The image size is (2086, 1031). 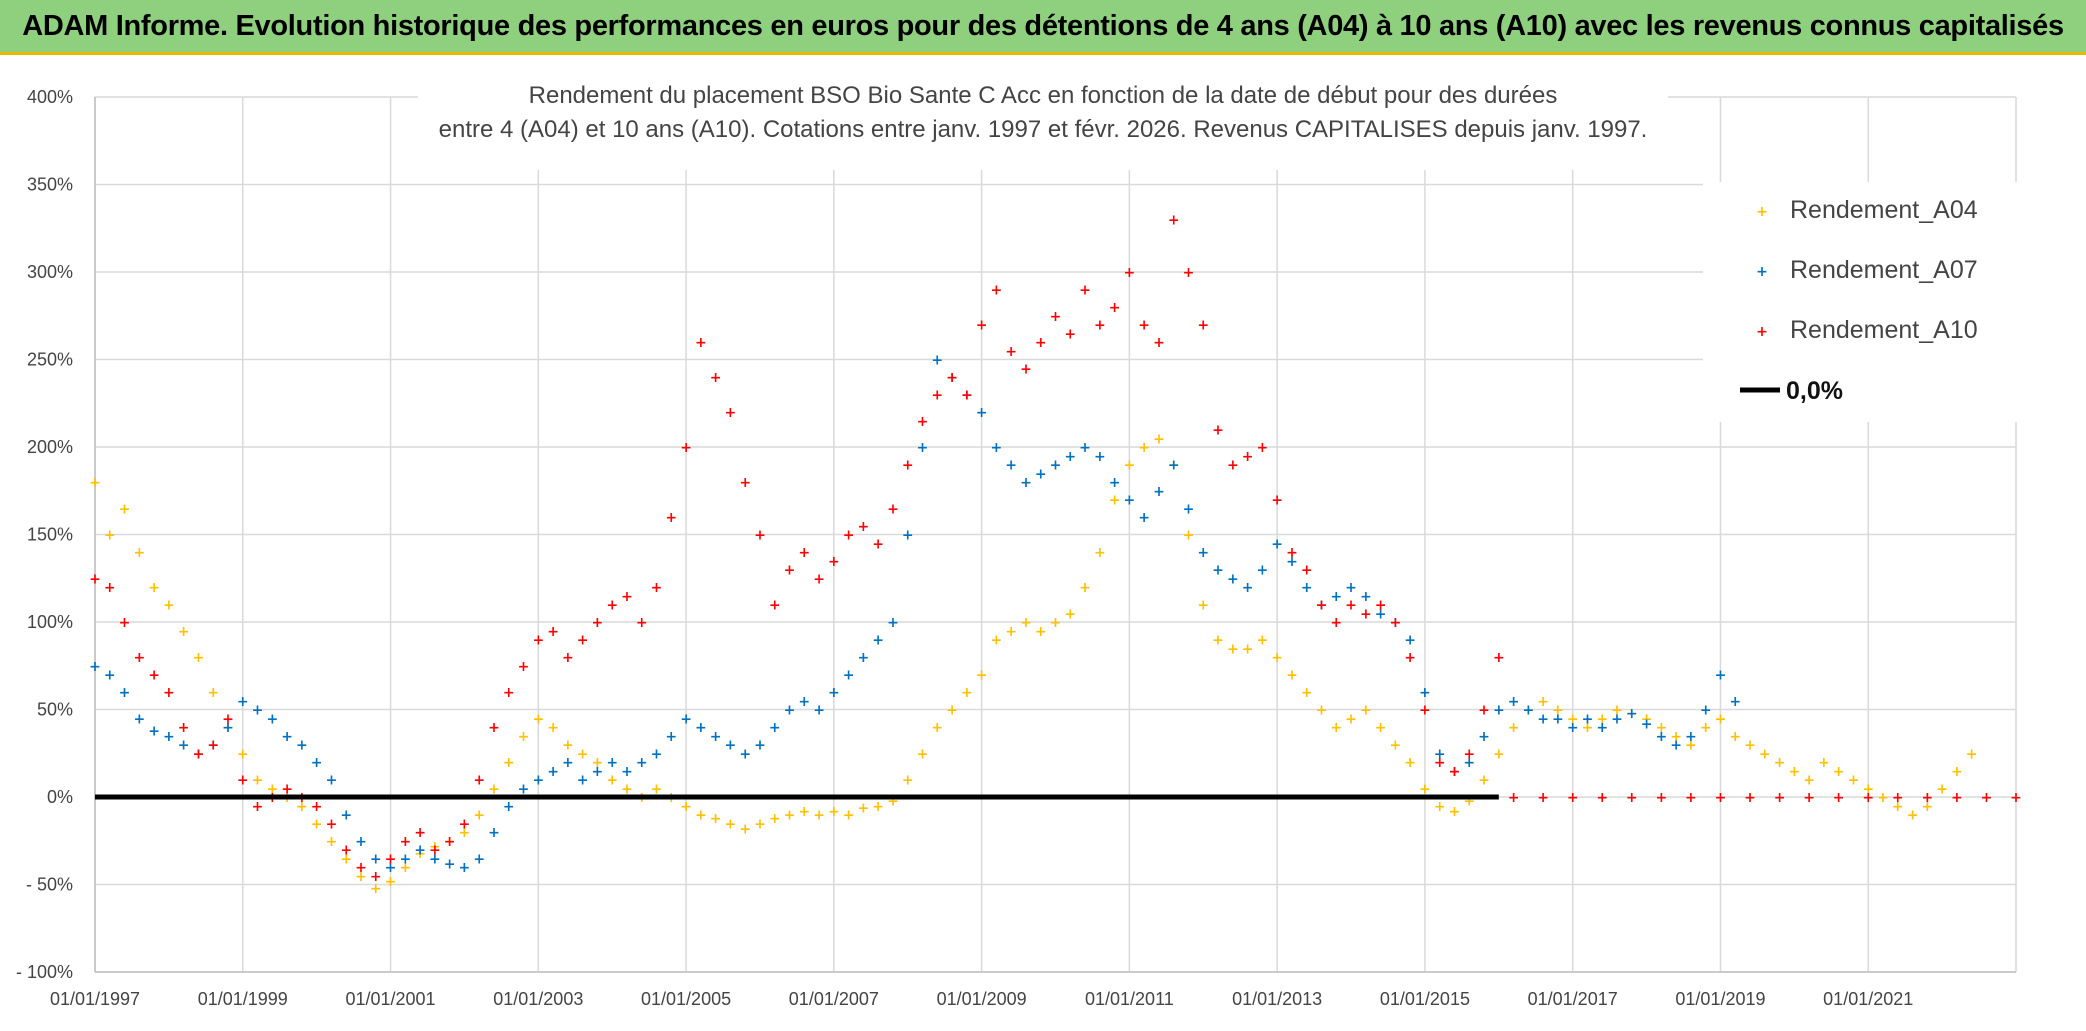 I want to click on legend-label-zero: 0,0%, so click(x=1814, y=391).